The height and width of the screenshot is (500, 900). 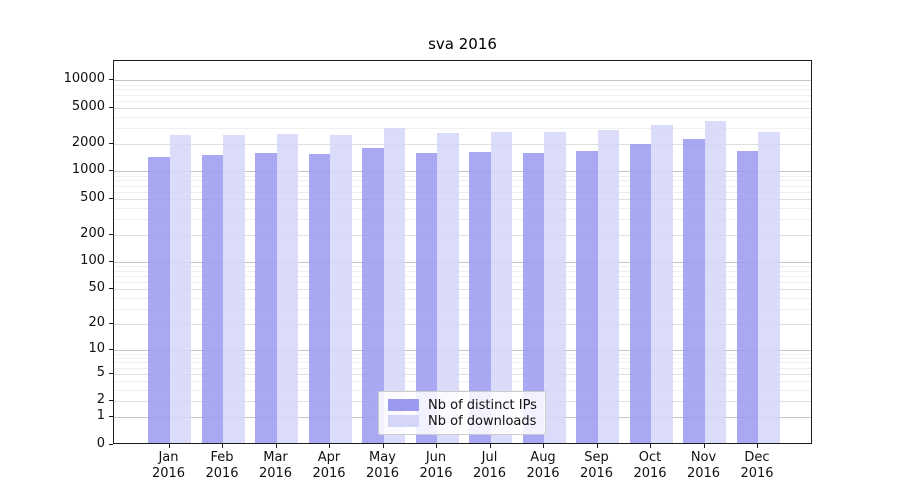 I want to click on y-tick-label: 20, so click(x=96, y=323).